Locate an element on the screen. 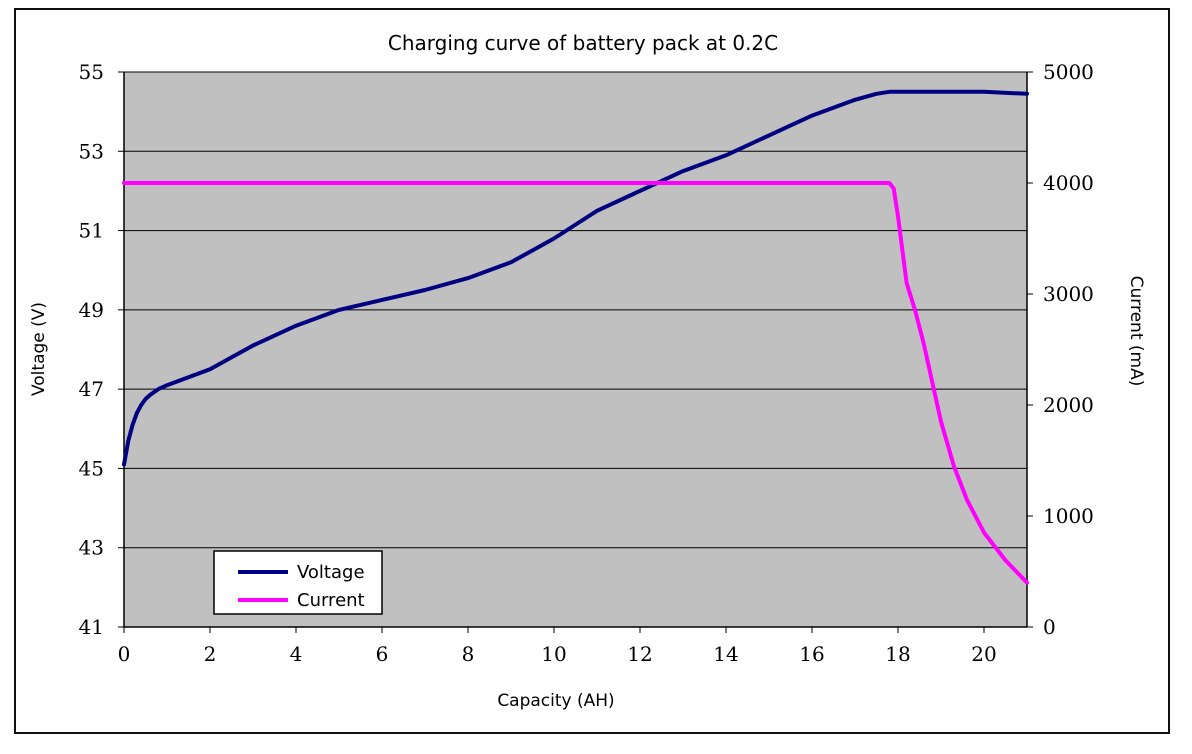  y-tick-label-1: 43 is located at coordinates (91, 548).